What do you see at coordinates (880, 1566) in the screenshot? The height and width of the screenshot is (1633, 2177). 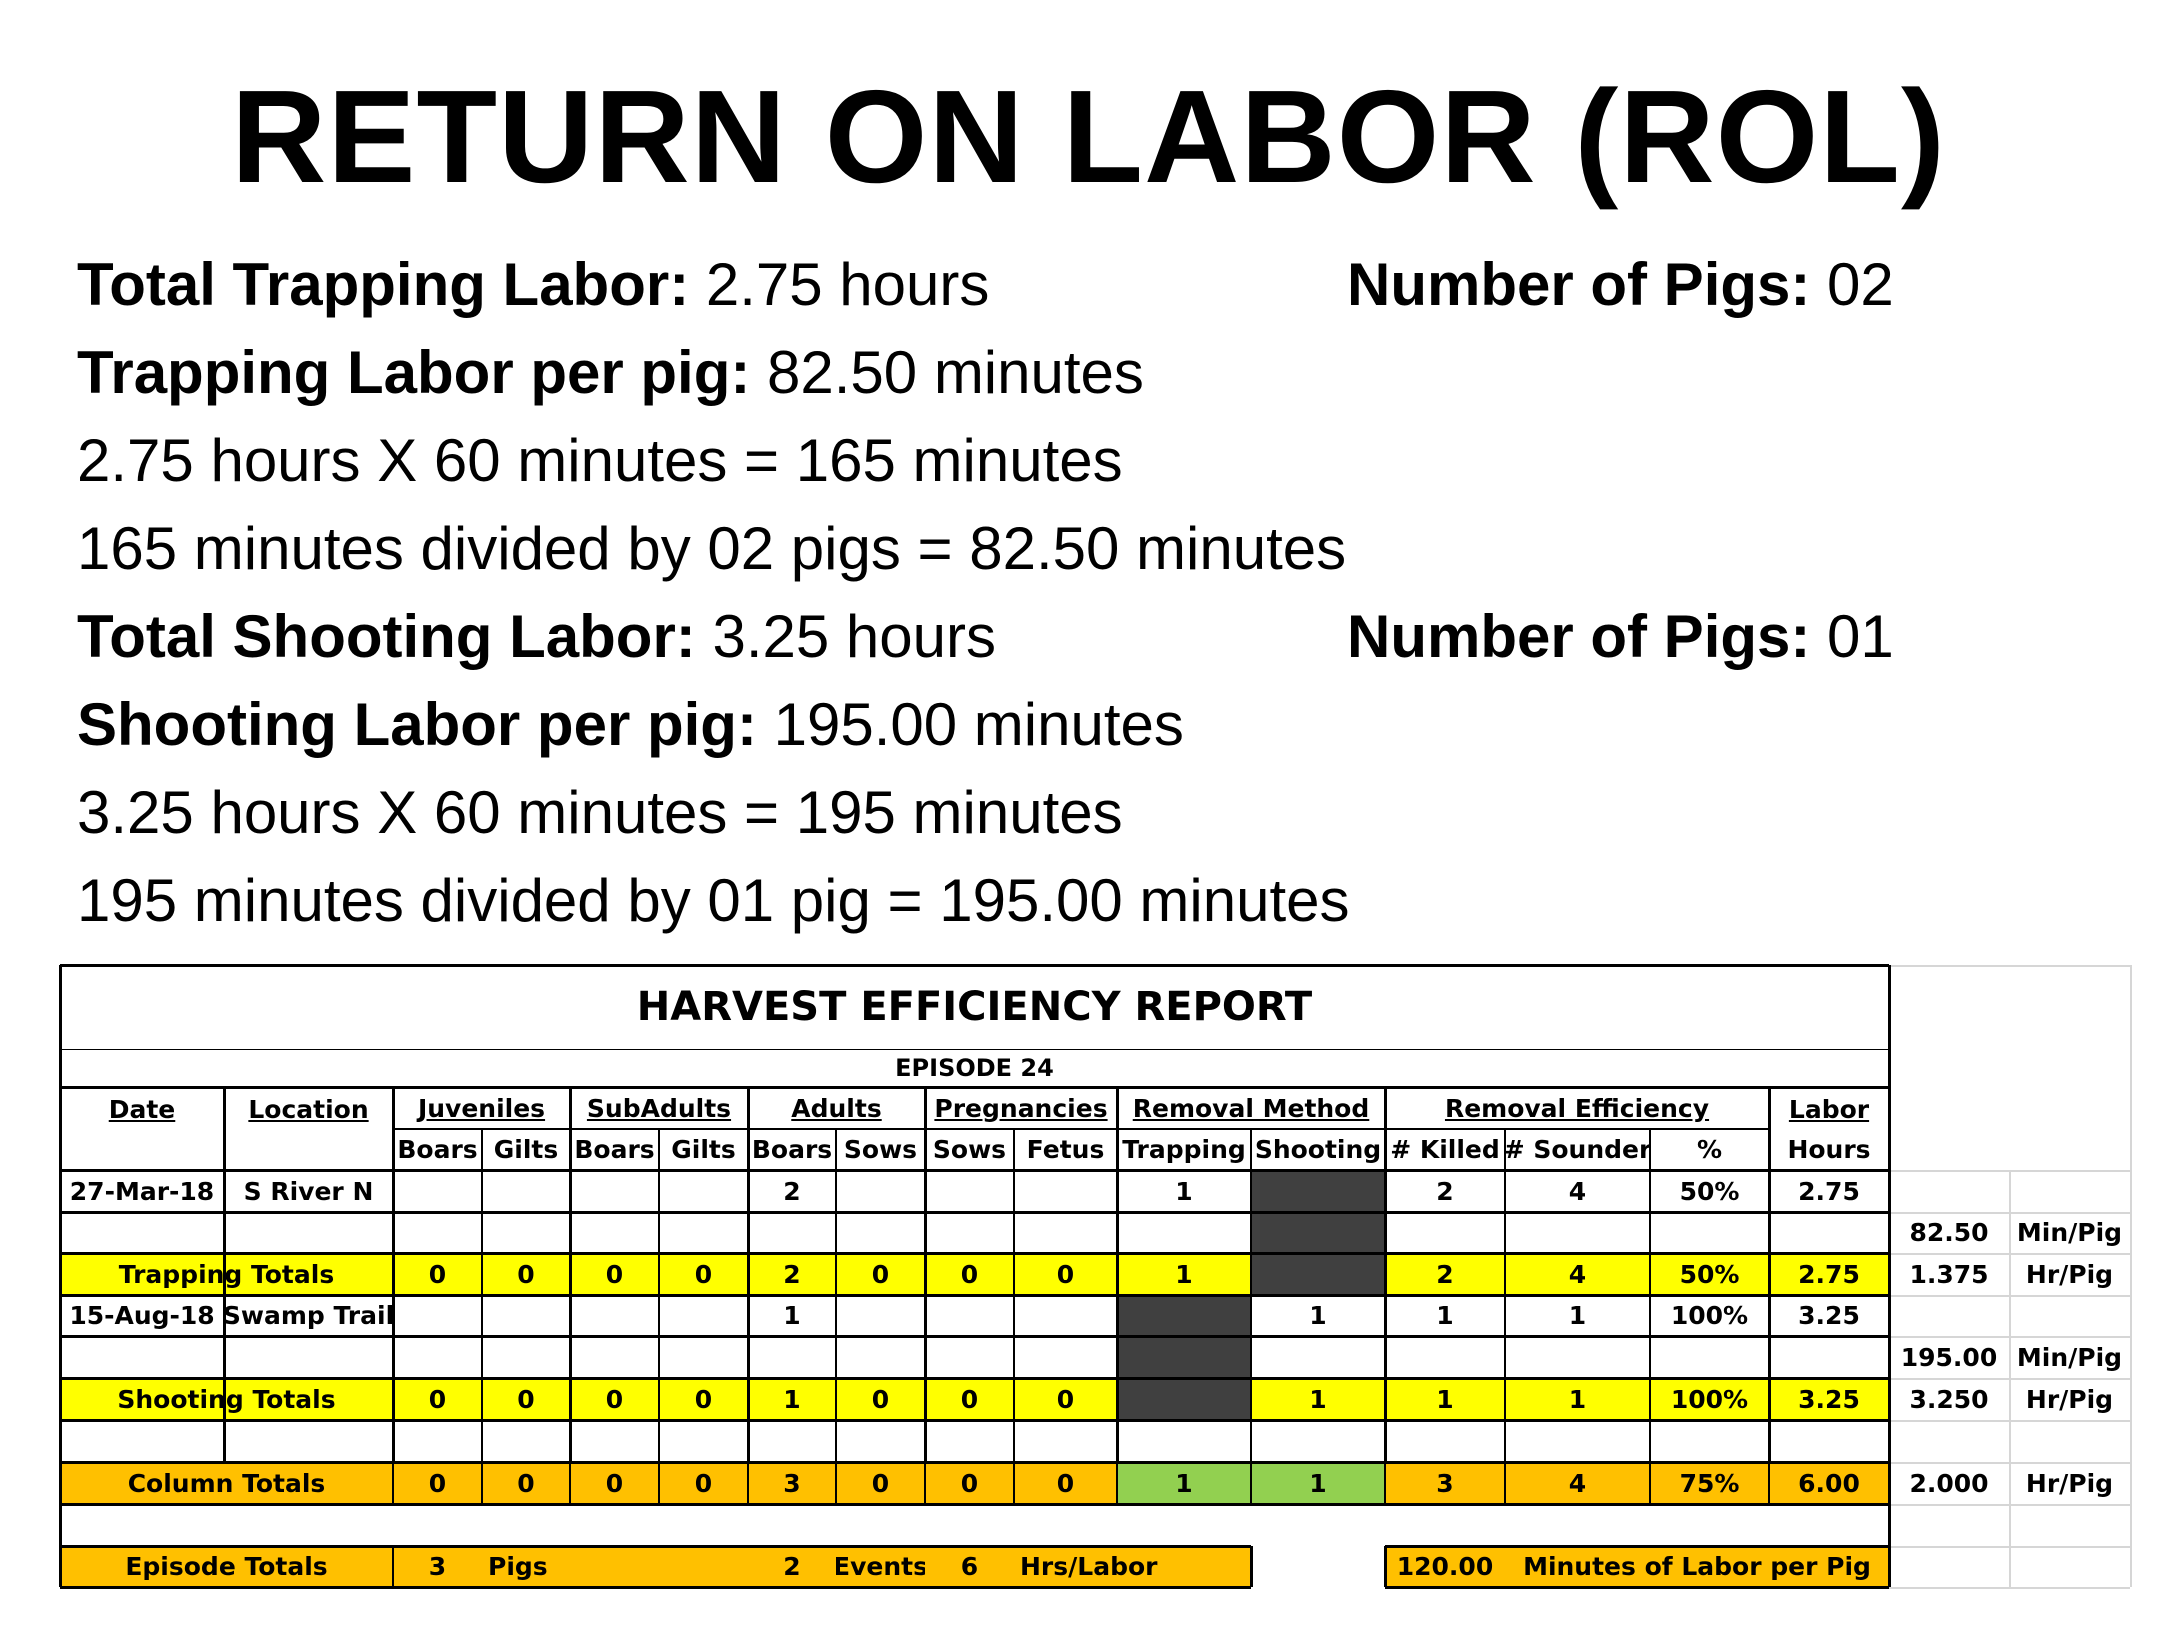 I see `episode-events-label: Events` at bounding box center [880, 1566].